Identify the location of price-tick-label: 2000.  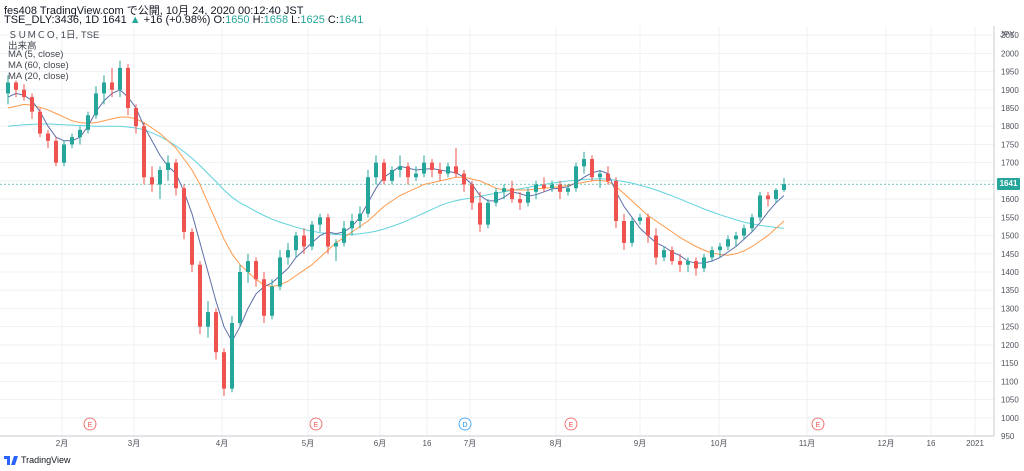
(1010, 53).